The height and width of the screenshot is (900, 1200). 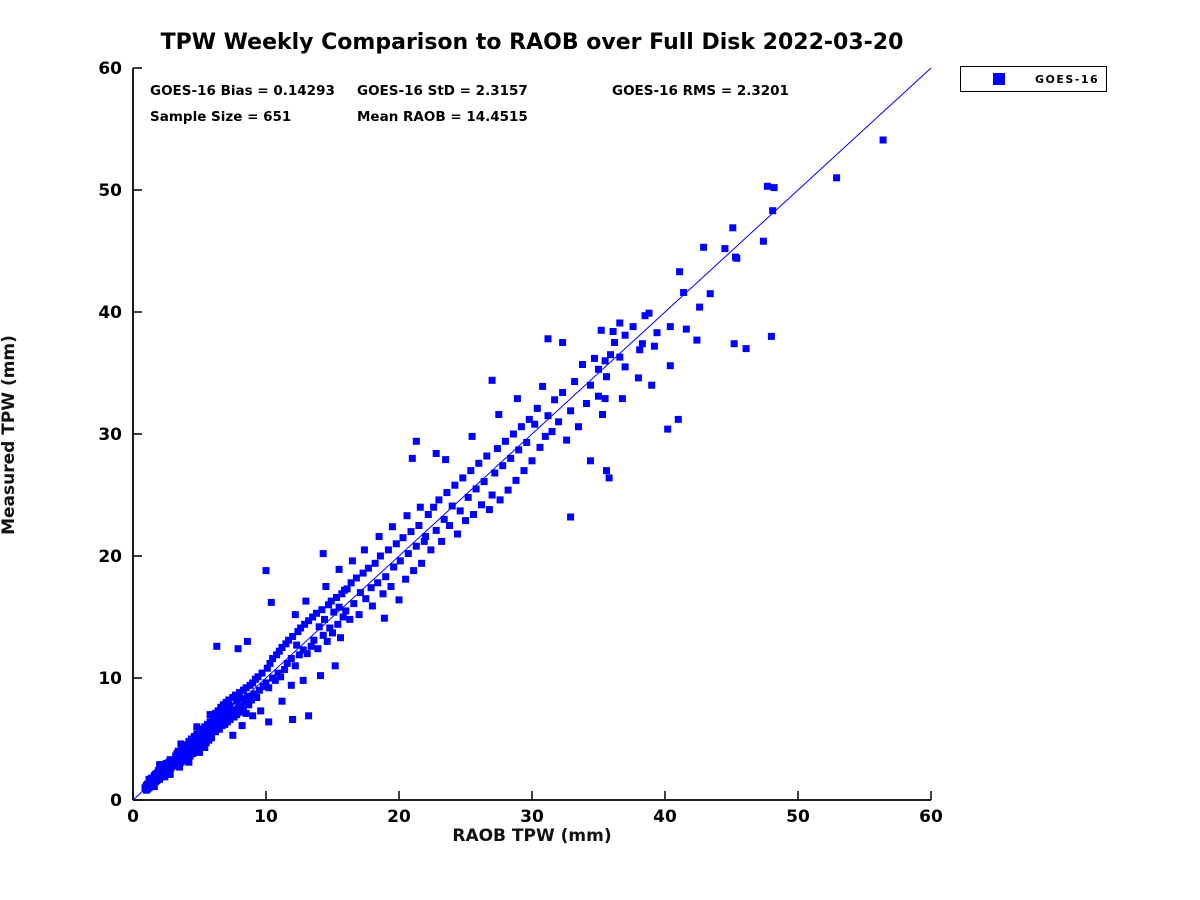 I want to click on x-tick-label: 50, so click(x=798, y=817).